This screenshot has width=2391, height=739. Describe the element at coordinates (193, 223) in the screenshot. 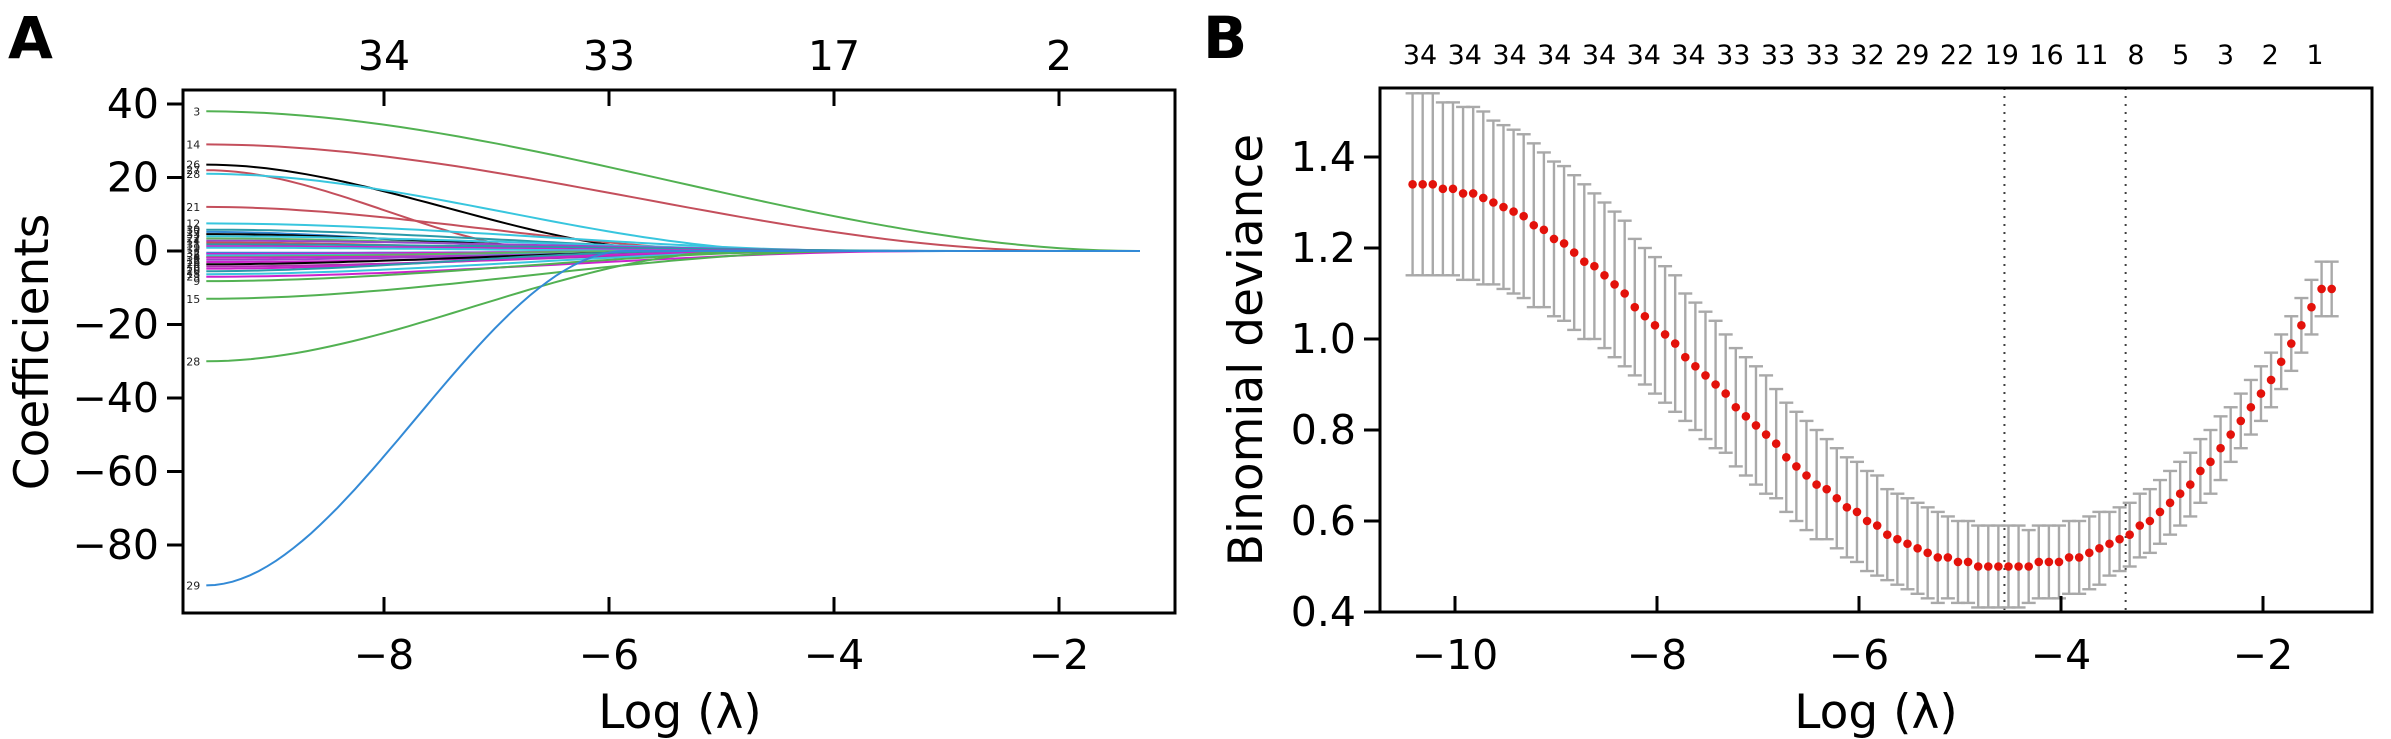

I see `coefficient-path-label: 12` at that location.